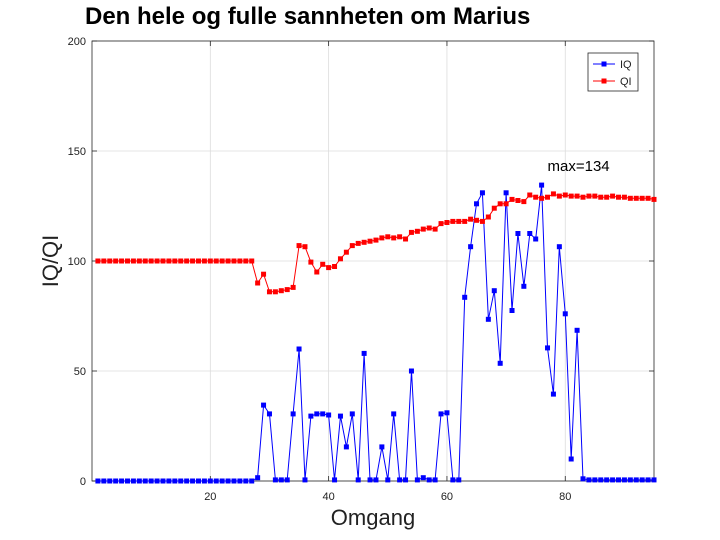 The image size is (720, 540). I want to click on y-tick-label: 100, so click(77, 262).